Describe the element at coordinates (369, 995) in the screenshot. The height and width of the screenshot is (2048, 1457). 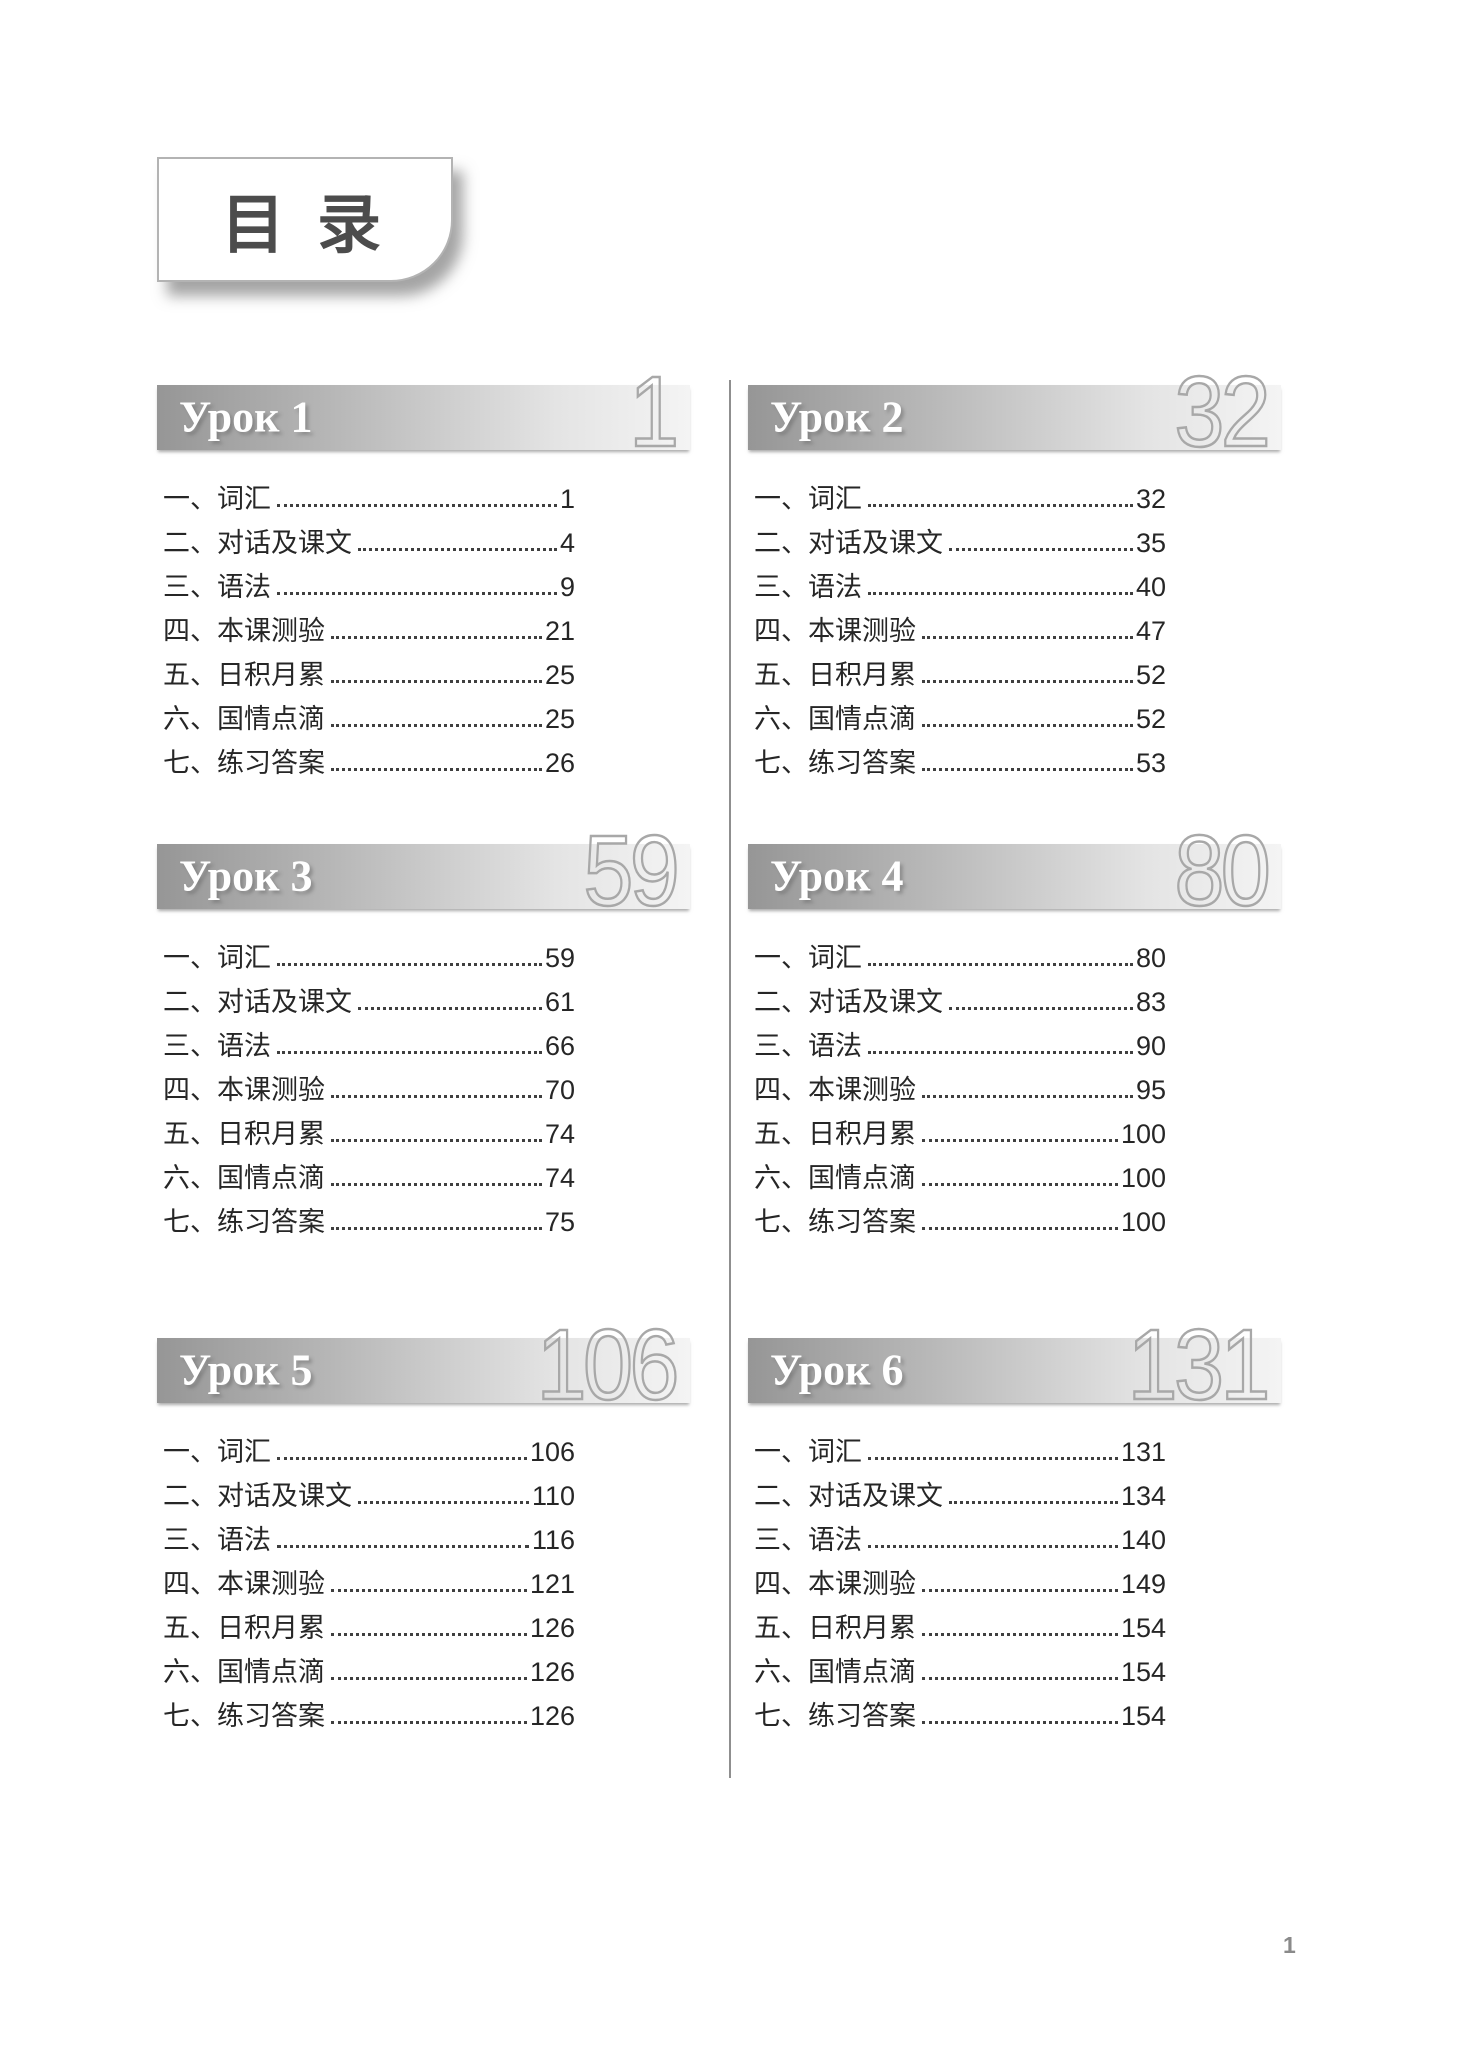
I see `toc-entry: 二、对话及课文 61` at that location.